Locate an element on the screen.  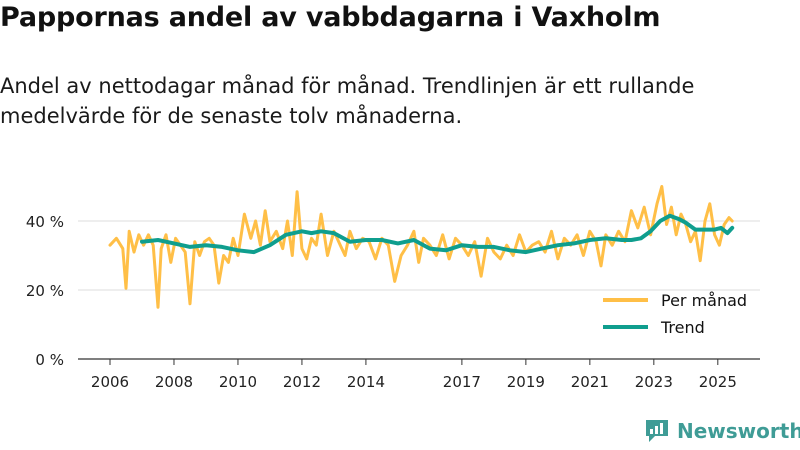
y-tick-label: 20 % is located at coordinates (45, 291).